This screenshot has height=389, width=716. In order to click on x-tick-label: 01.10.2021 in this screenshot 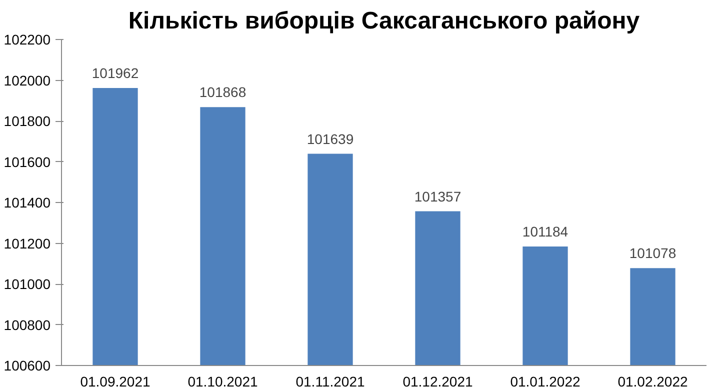, I will do `click(223, 381)`.